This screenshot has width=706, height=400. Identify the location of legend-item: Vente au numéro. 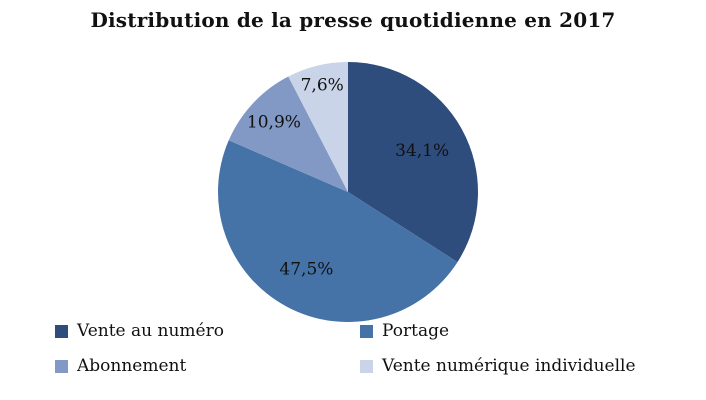
(207, 331).